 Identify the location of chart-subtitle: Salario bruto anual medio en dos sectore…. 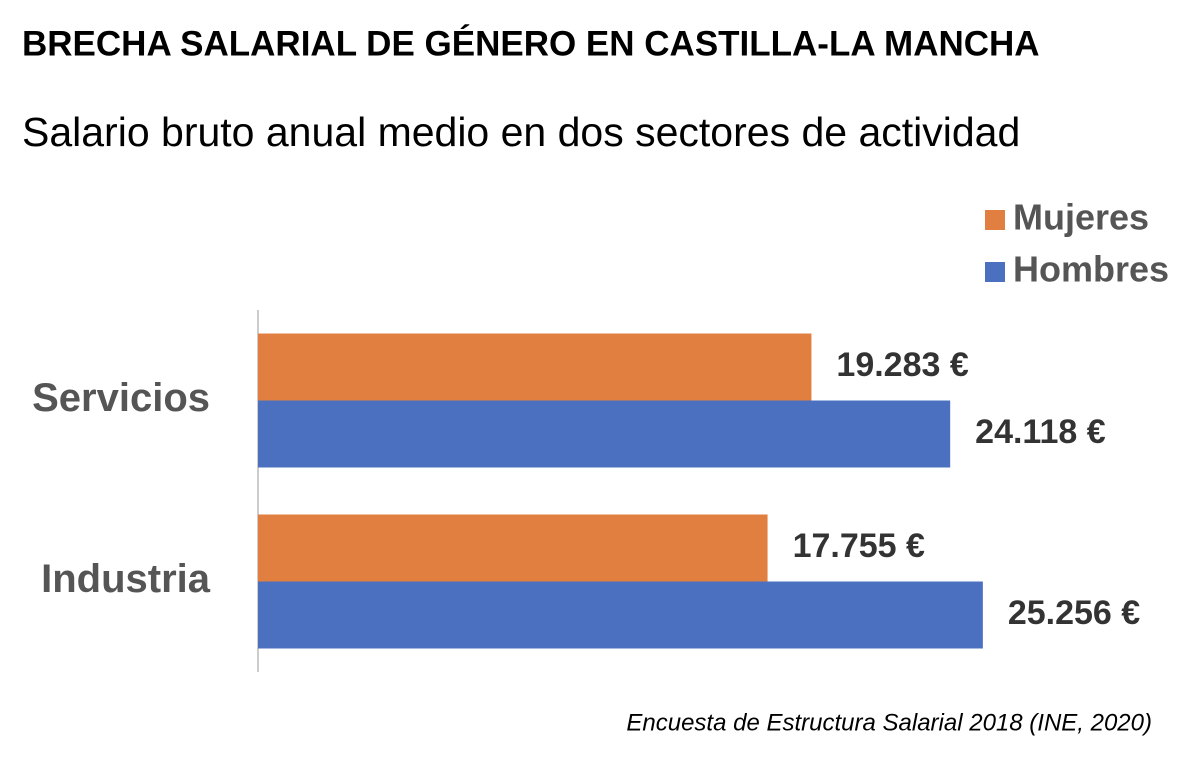
(521, 132).